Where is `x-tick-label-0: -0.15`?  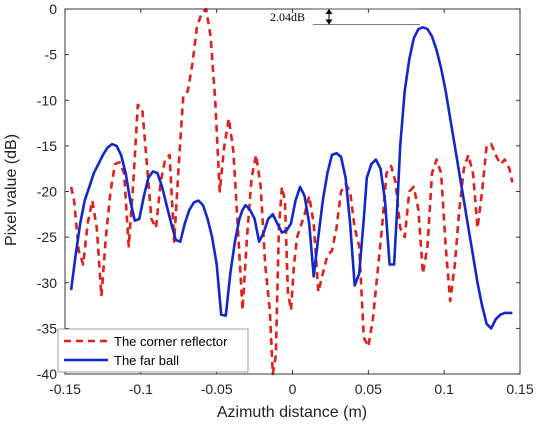
x-tick-label-0: -0.15 is located at coordinates (65, 389).